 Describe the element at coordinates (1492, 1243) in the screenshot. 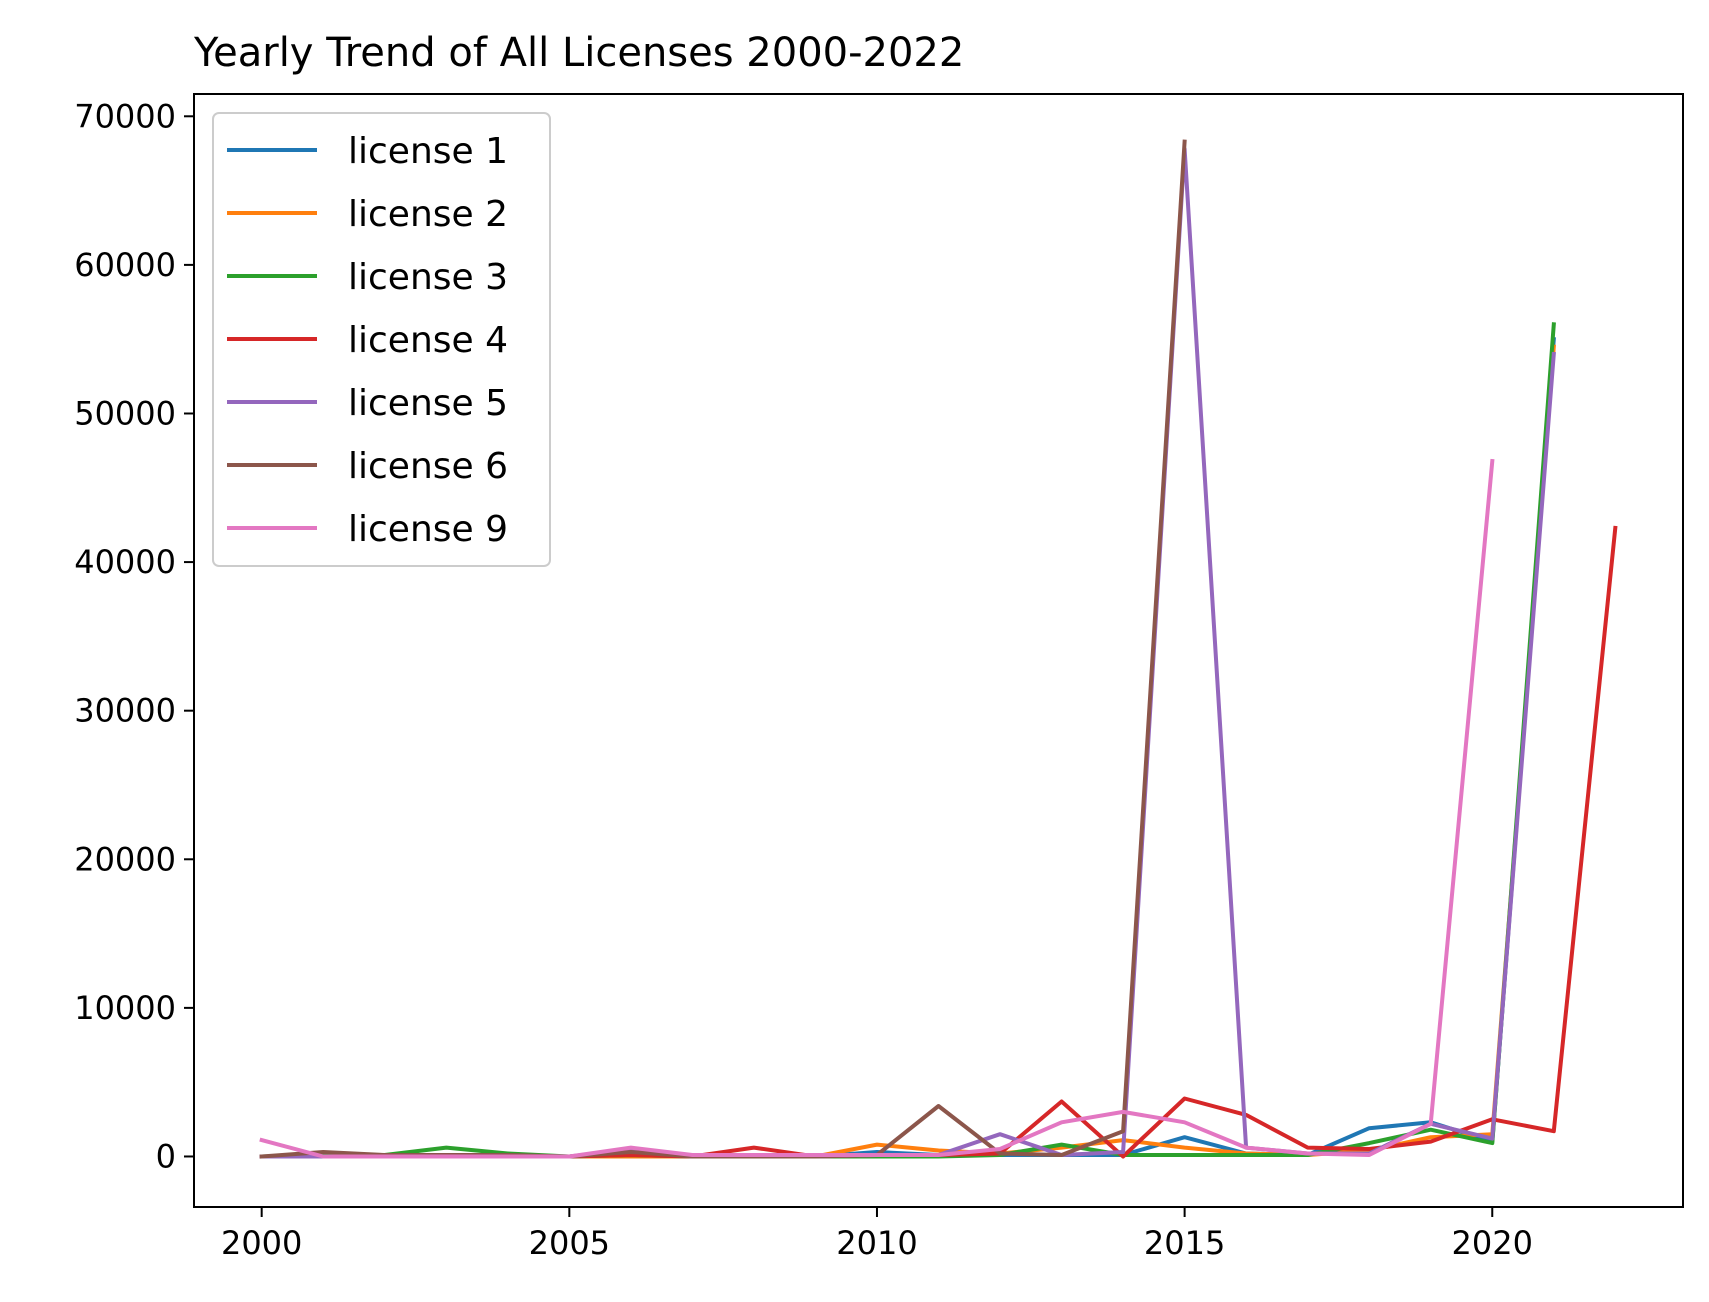

I see `x-tick-label: 2020` at that location.